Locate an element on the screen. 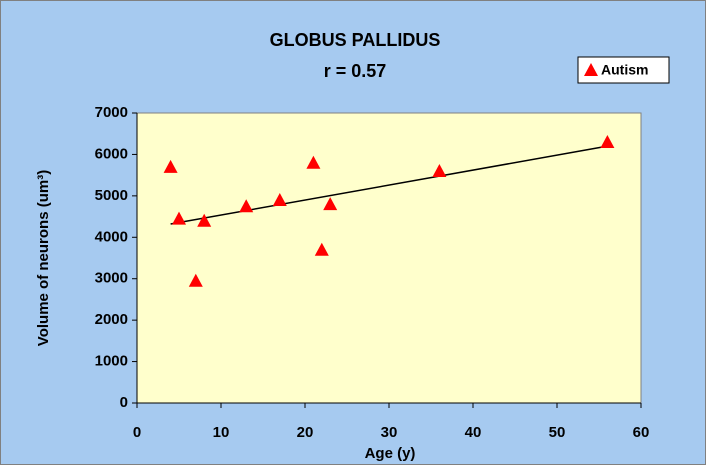  y-tick-label: 2000 is located at coordinates (111, 319).